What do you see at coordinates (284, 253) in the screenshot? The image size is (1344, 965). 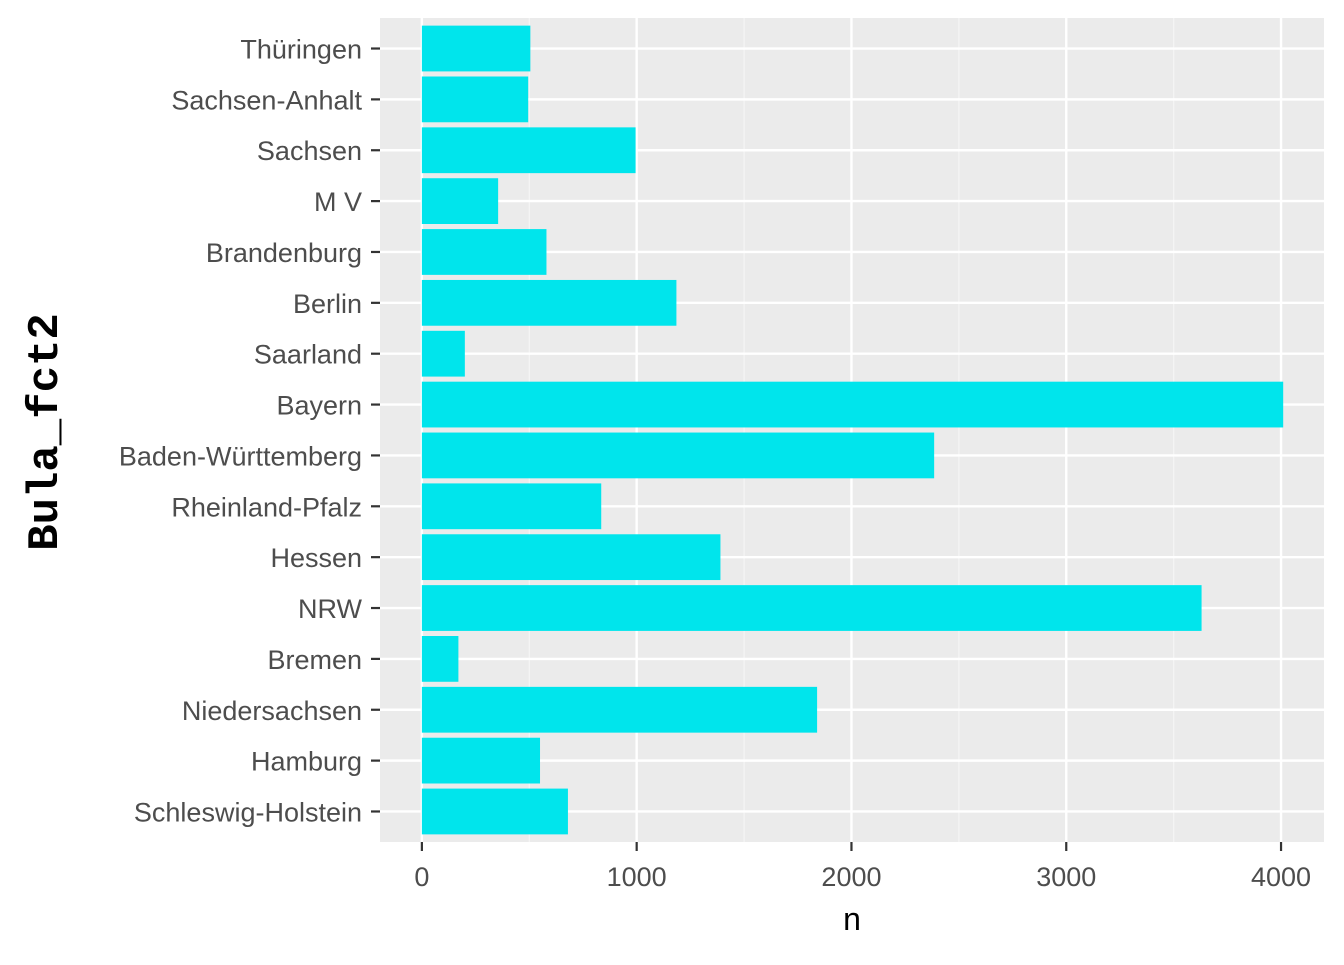 I see `y-tick-label: Brandenburg` at bounding box center [284, 253].